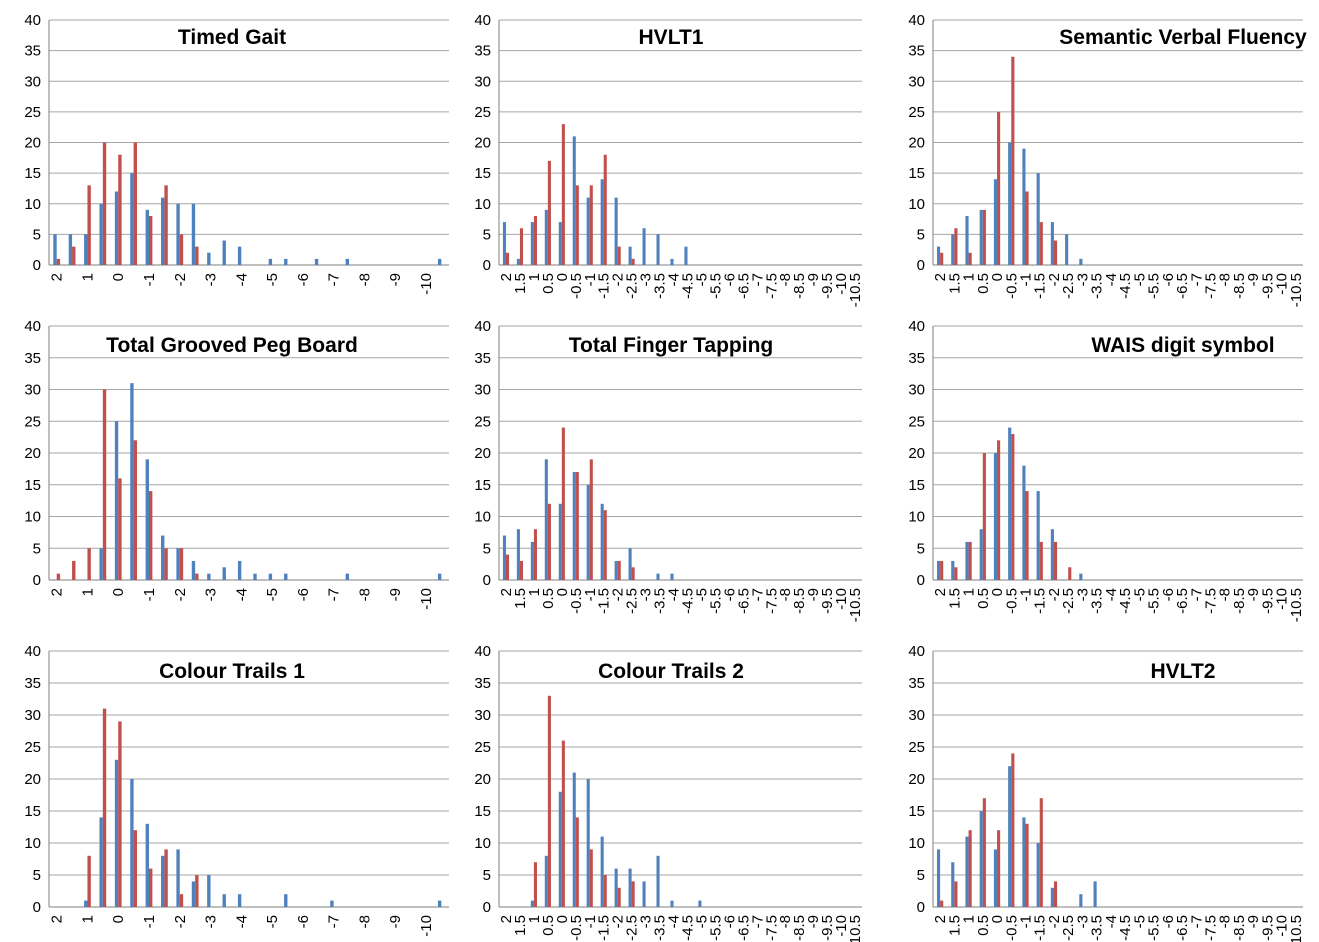 This screenshot has width=1319, height=942. Describe the element at coordinates (983, 598) in the screenshot. I see `x-tick-label: 0.5` at that location.